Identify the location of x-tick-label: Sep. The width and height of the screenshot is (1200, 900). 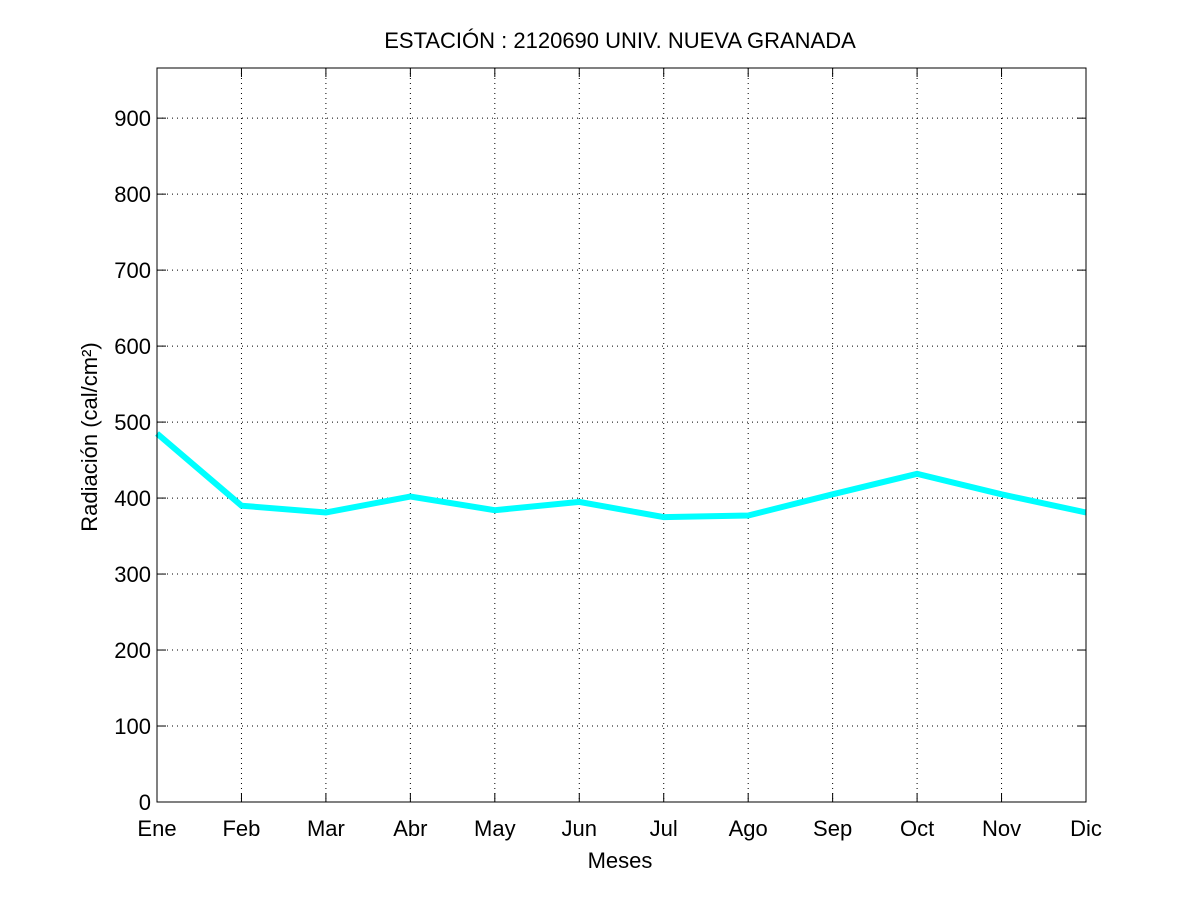
(832, 828).